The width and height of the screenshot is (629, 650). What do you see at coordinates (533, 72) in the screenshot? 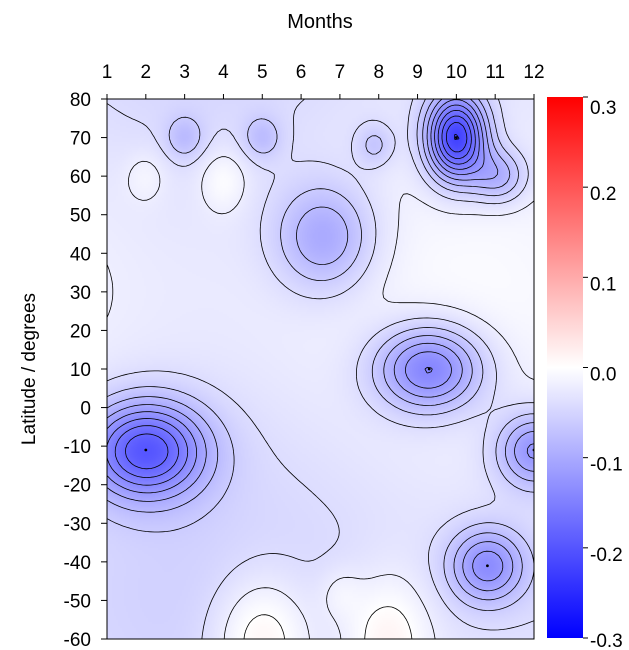
I see `x-tick-label: 12` at bounding box center [533, 72].